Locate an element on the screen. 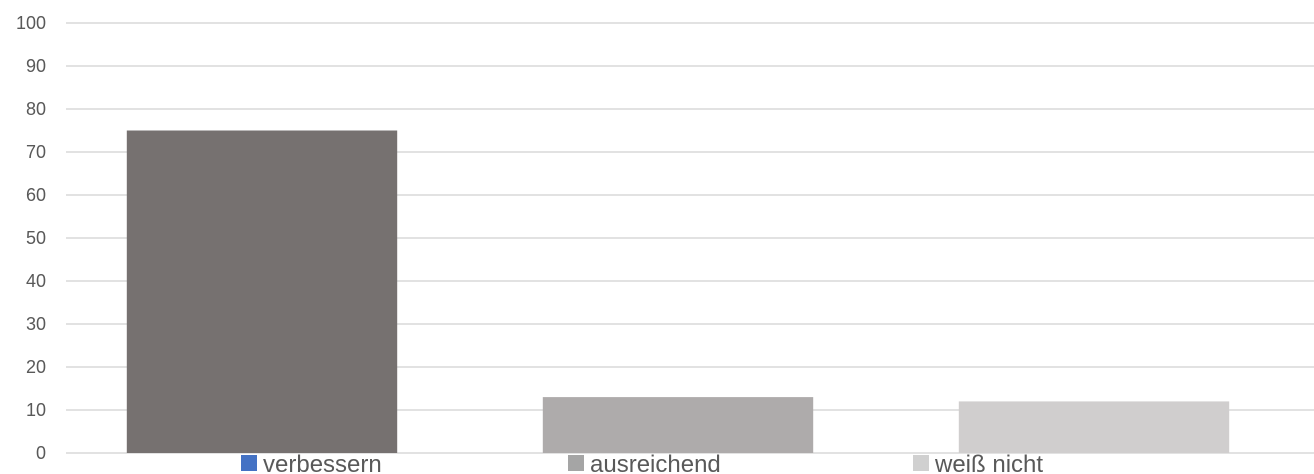  y-tick-label: 20 is located at coordinates (36, 367).